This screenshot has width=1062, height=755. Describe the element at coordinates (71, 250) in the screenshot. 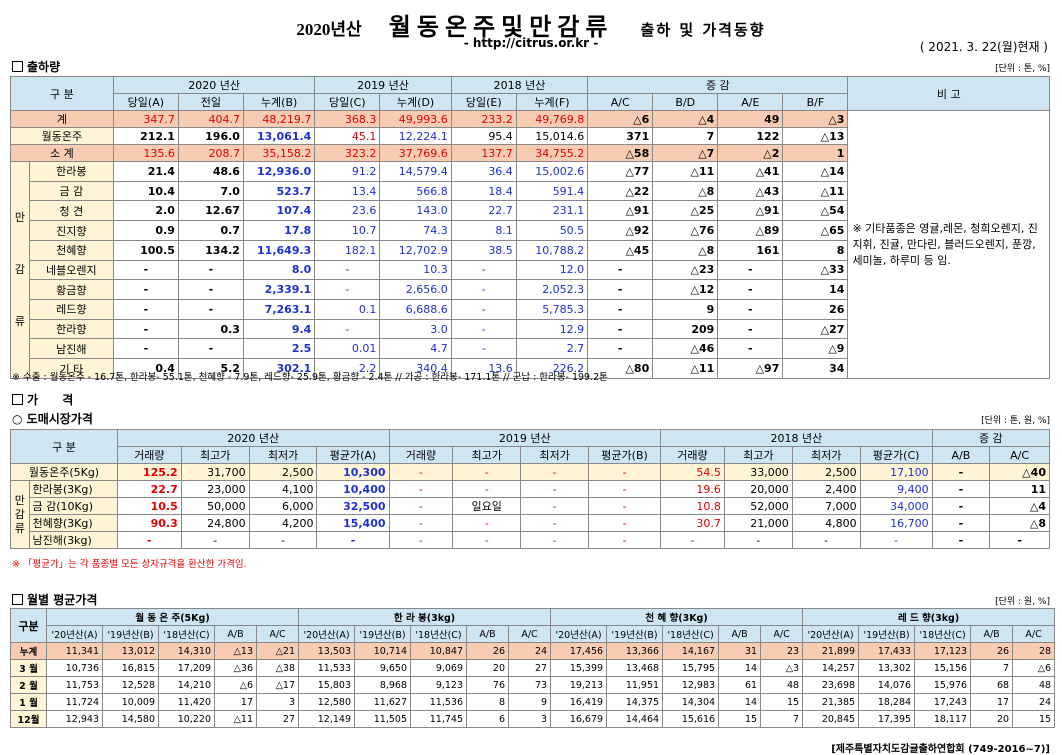

I see `row-label: 천혜향` at that location.